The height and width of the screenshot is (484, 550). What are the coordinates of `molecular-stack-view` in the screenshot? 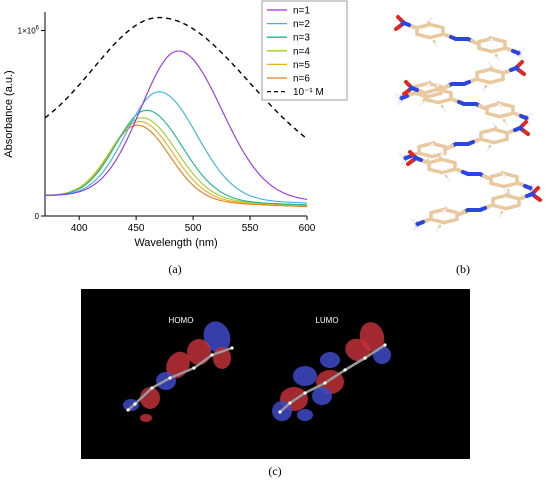 It's located at (468, 124).